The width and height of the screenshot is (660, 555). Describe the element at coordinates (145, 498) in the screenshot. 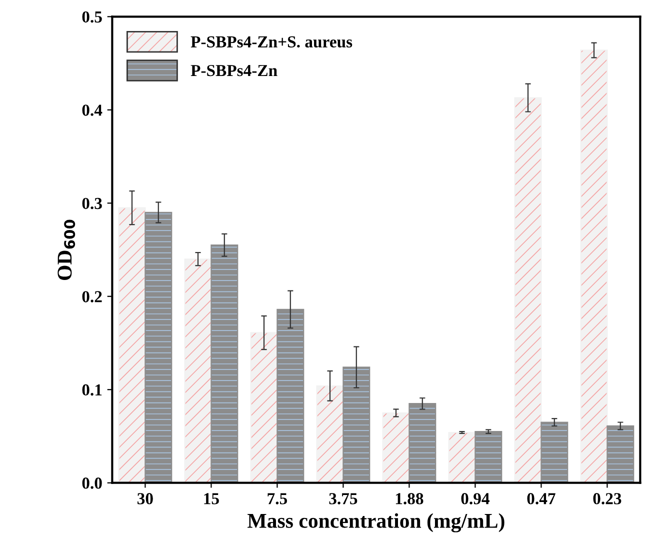

I see `x-tick-label: 30` at that location.